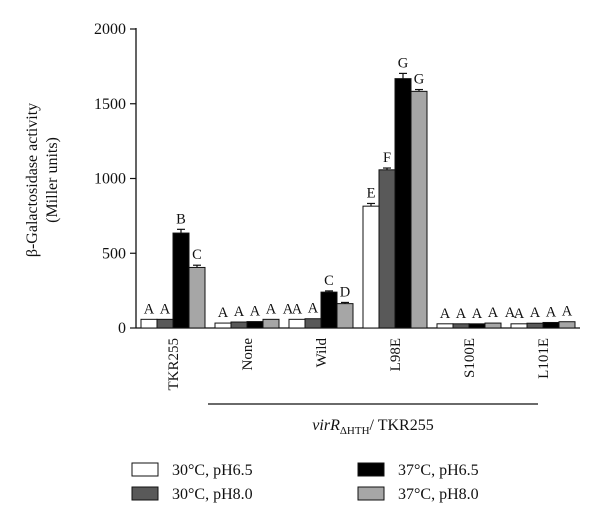 The height and width of the screenshot is (527, 600). What do you see at coordinates (322, 353) in the screenshot?
I see `category-label: Wild` at bounding box center [322, 353].